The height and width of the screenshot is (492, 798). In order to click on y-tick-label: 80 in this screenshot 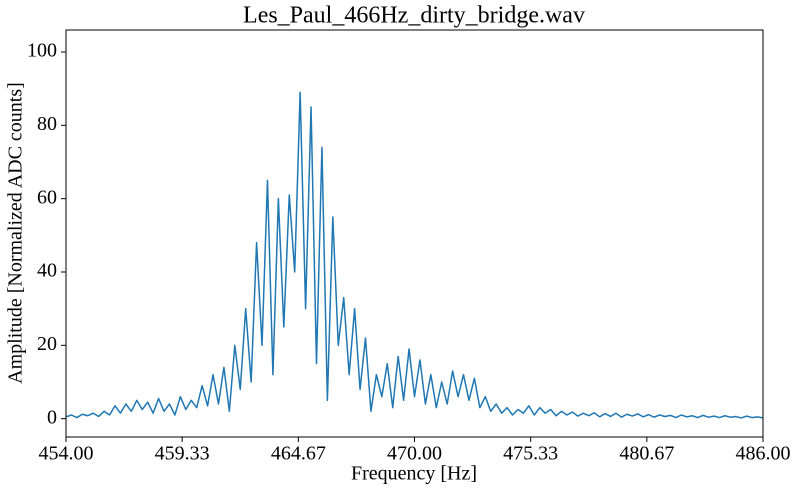, I will do `click(47, 124)`.